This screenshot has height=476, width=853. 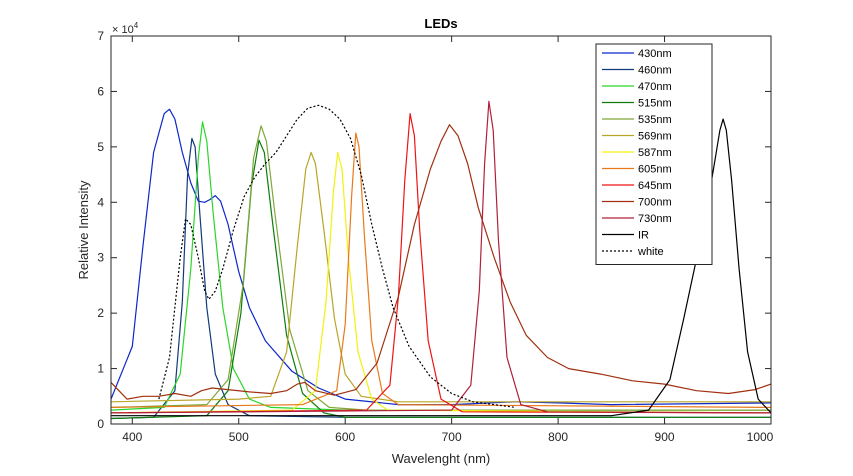 What do you see at coordinates (100, 424) in the screenshot?
I see `y-tick-label: 0` at bounding box center [100, 424].